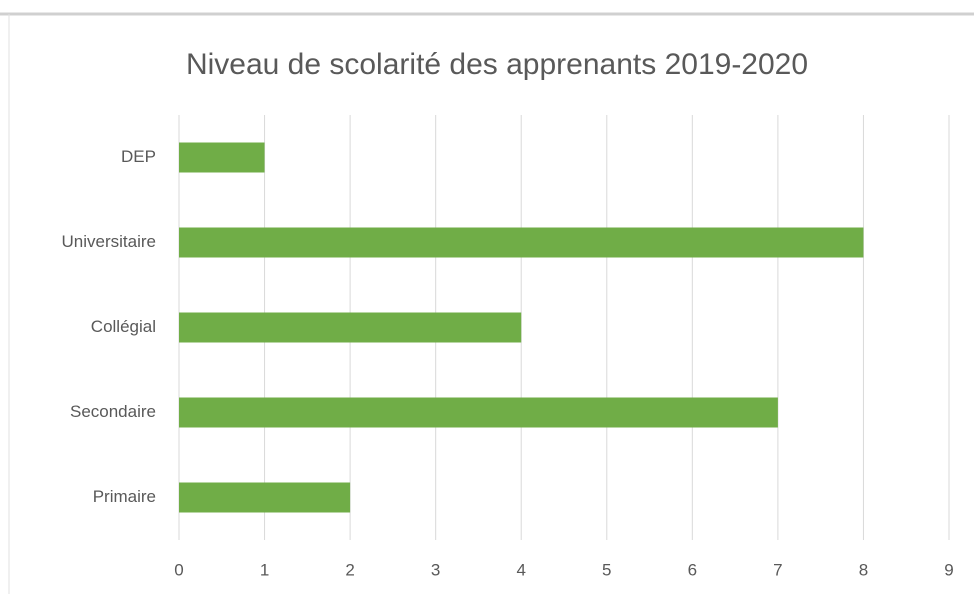 This screenshot has width=974, height=594. What do you see at coordinates (948, 569) in the screenshot?
I see `x-tick-label: 9` at bounding box center [948, 569].